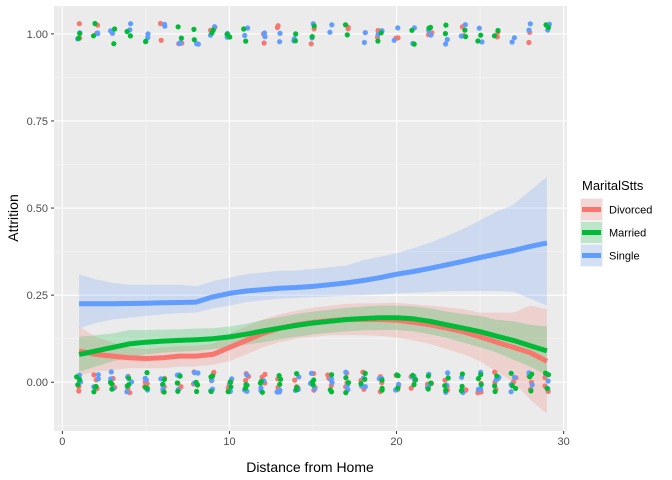 Image resolution: width=672 pixels, height=480 pixels. I want to click on line-married, so click(313, 336).